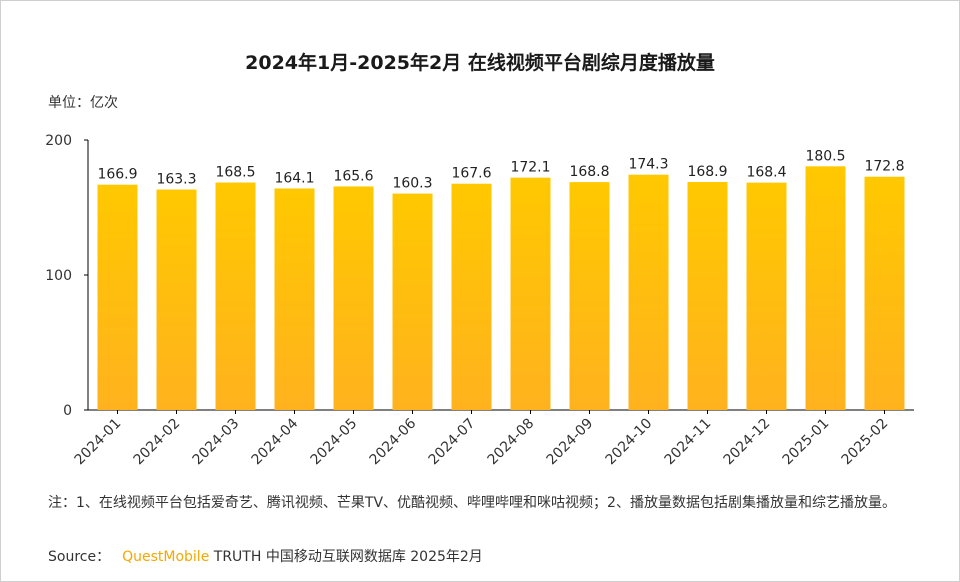  I want to click on y-tick-label: 200, so click(58, 141).